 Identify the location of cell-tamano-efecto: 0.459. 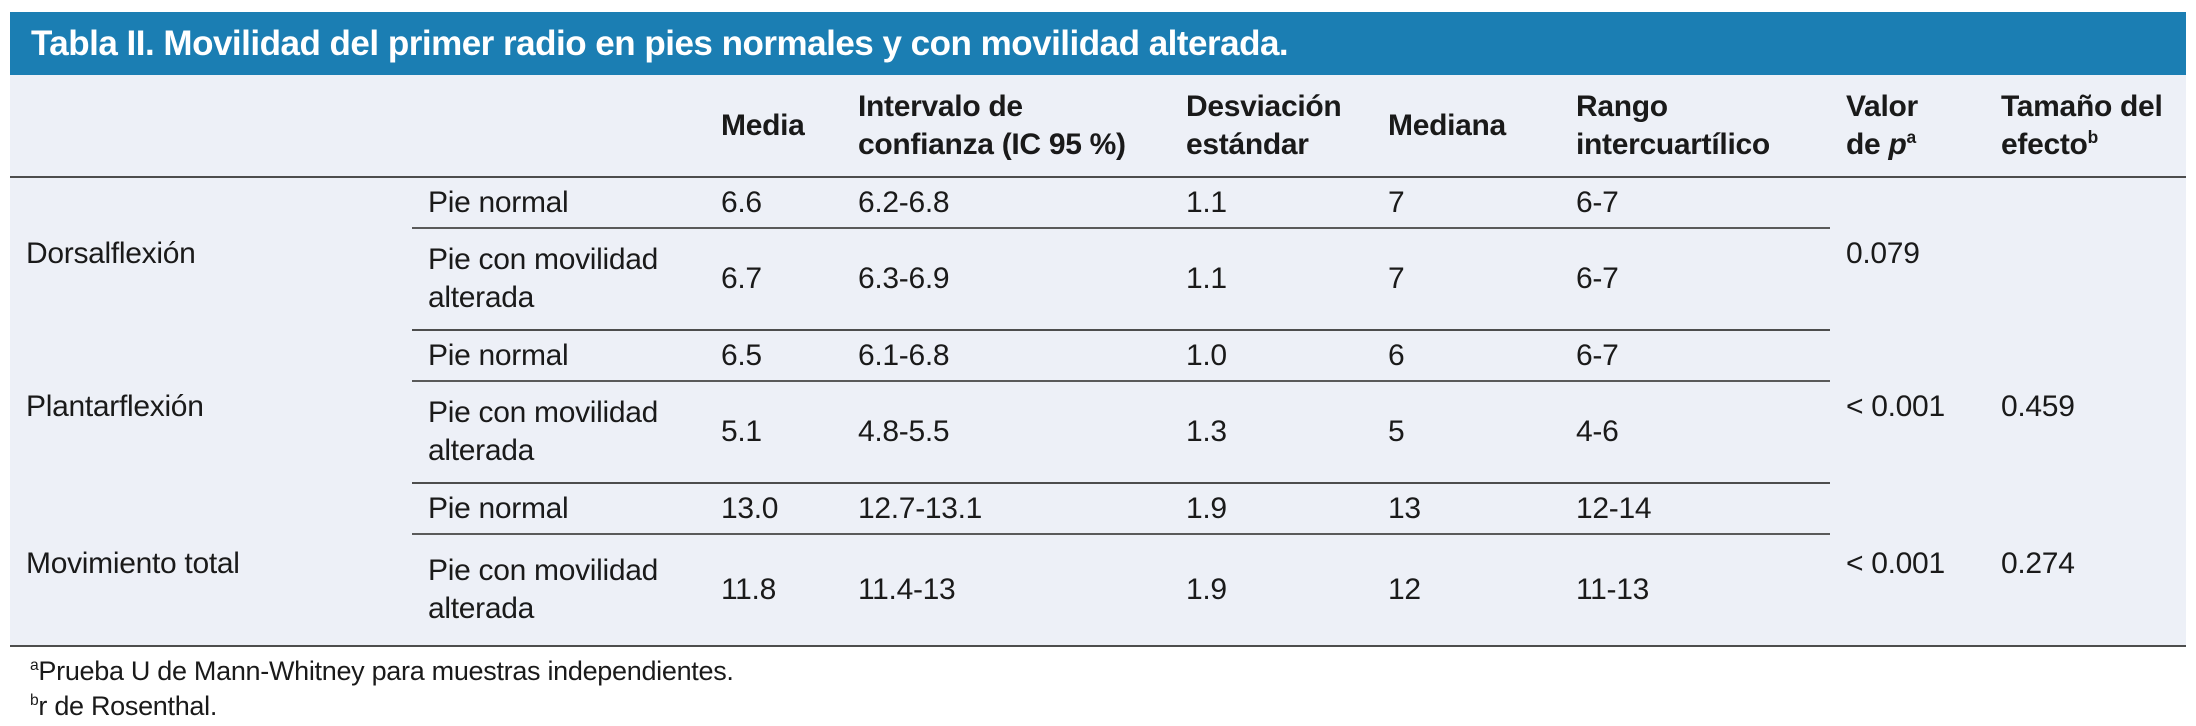
(2038, 406).